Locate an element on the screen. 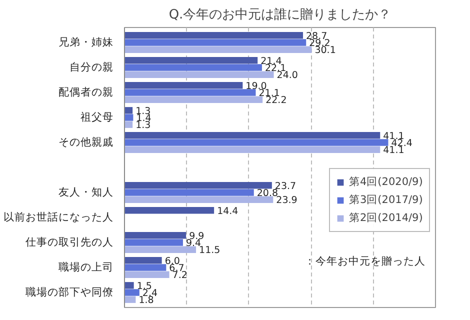 Image resolution: width=470 pixels, height=320 pixels. data-label: 30.1 is located at coordinates (325, 50).